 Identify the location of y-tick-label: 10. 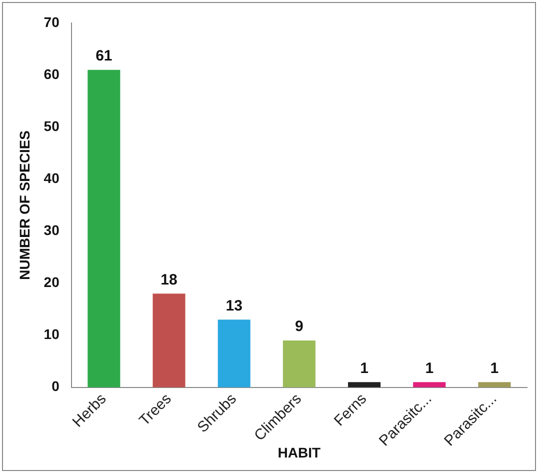
(52, 334).